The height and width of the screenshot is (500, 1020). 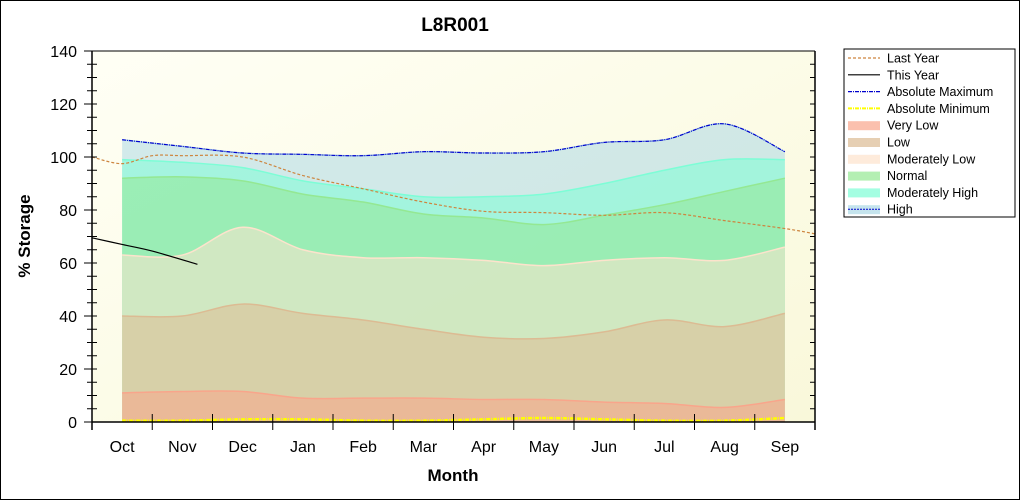 I want to click on x-tick-label: May, so click(x=544, y=447).